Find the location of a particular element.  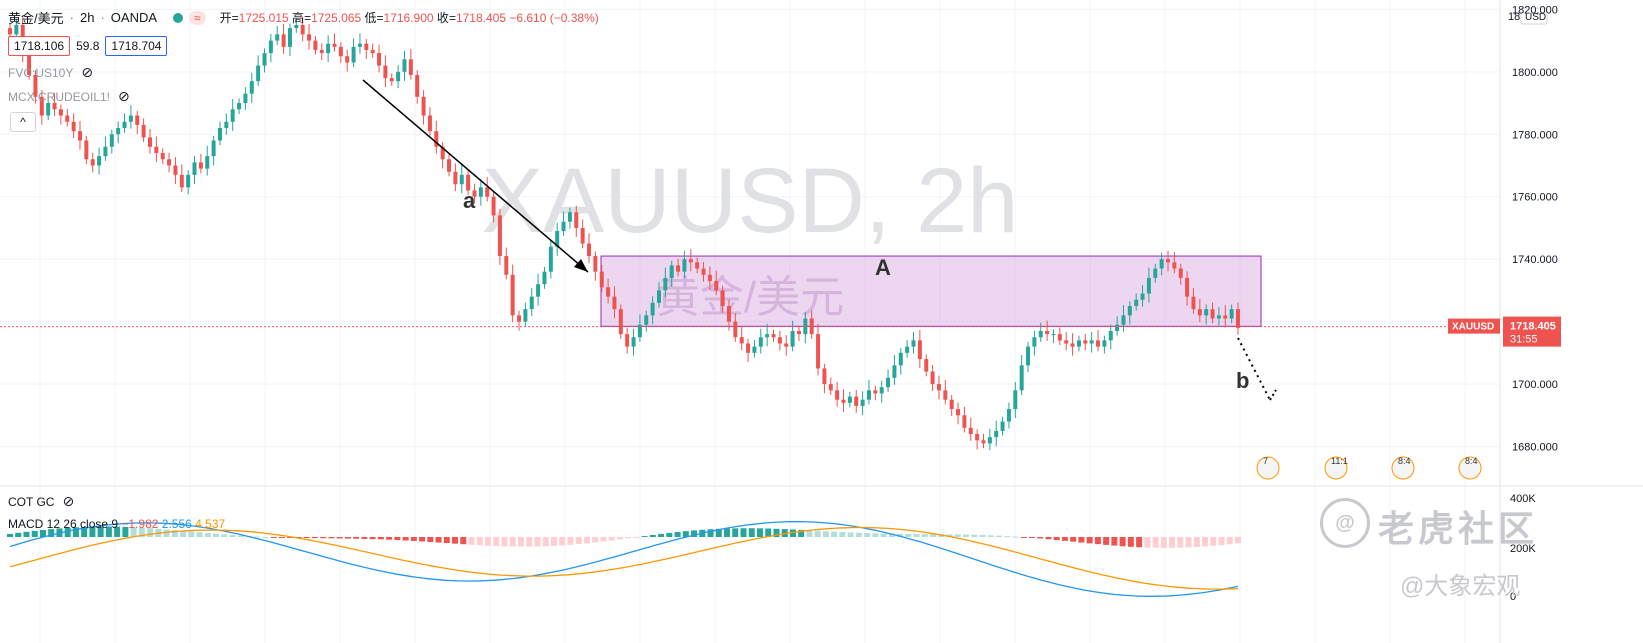

overlay-us10y-label: FVC:US10Y is located at coordinates (41, 72).